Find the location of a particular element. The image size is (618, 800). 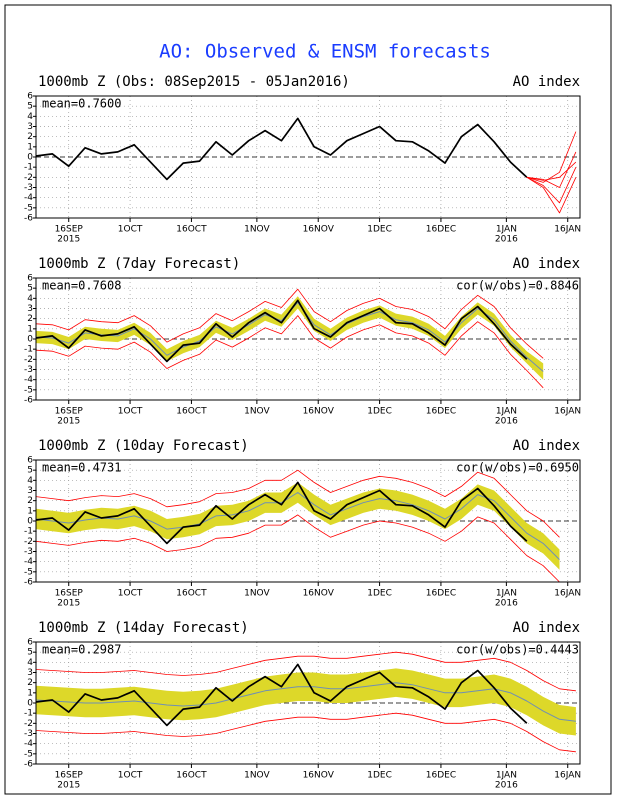

mean-label: mean=0.2987 is located at coordinates (81, 650).